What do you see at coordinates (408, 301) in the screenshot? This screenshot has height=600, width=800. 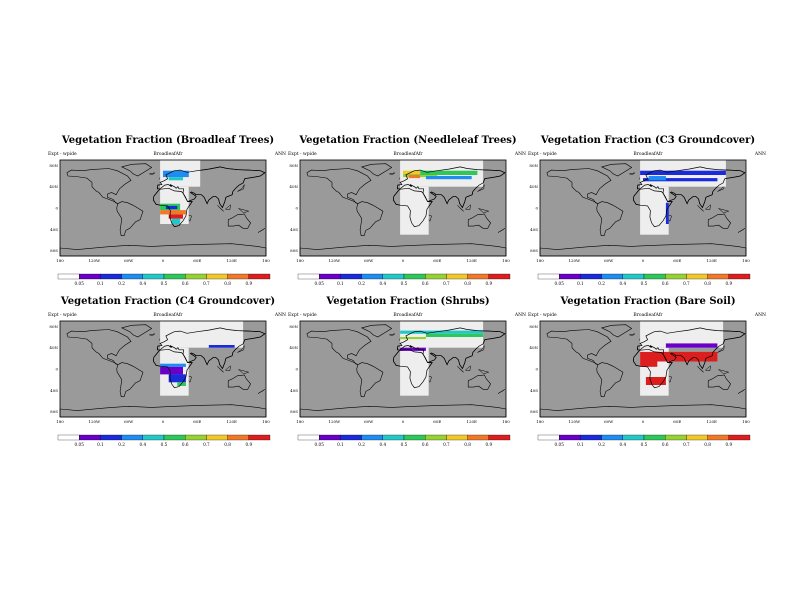 I see `panel-title: Vegetation Fraction (Shrubs)` at bounding box center [408, 301].